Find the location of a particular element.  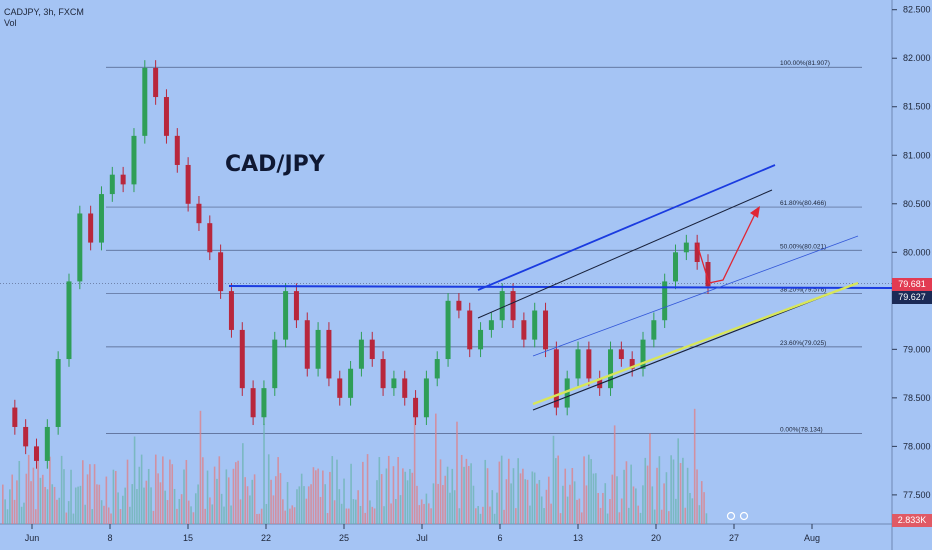

x-tick-label-4: 25 is located at coordinates (344, 538).